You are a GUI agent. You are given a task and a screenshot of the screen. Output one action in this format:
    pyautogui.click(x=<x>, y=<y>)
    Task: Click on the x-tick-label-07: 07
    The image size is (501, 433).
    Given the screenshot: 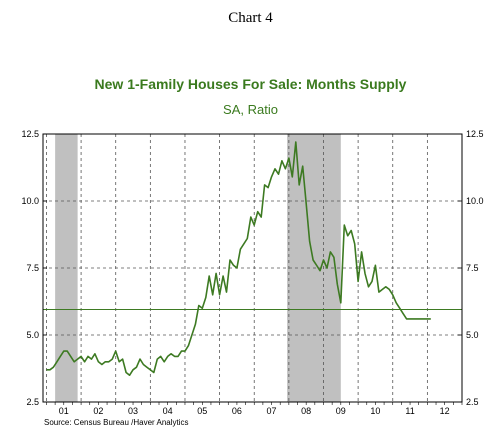 What is the action you would take?
    pyautogui.click(x=272, y=411)
    